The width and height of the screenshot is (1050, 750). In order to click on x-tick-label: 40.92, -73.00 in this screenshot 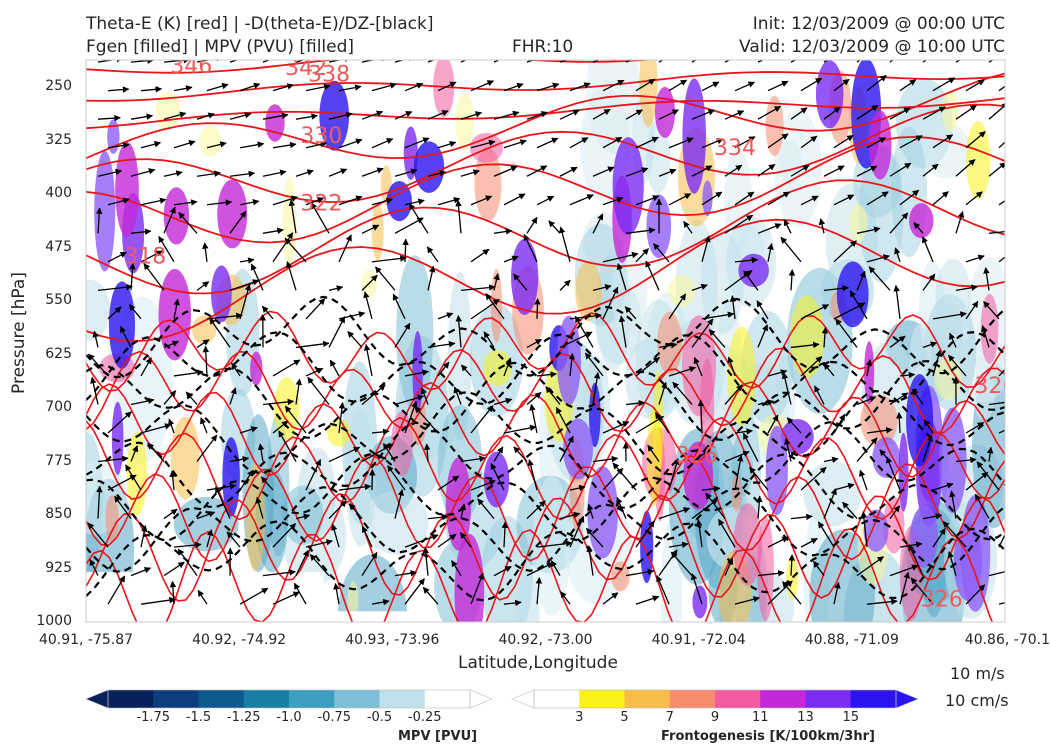, I will do `click(545, 640)`.